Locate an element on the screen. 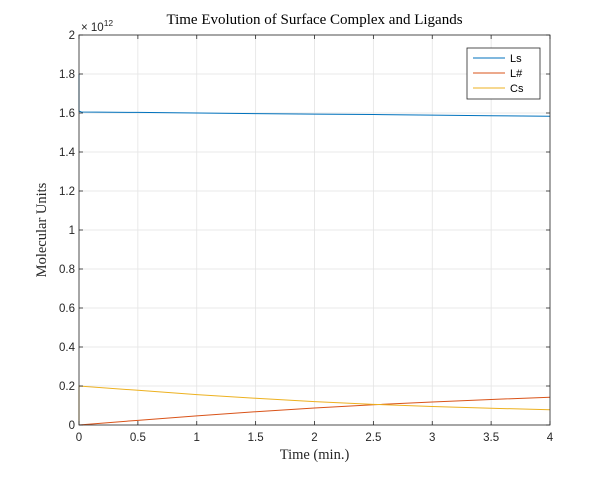  legend: Ls L# Cs is located at coordinates (503, 73).